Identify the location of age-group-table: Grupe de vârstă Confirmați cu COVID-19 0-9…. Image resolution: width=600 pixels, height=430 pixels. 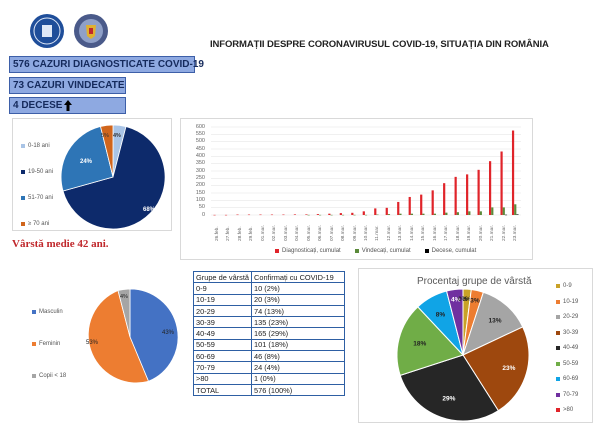
(269, 333).